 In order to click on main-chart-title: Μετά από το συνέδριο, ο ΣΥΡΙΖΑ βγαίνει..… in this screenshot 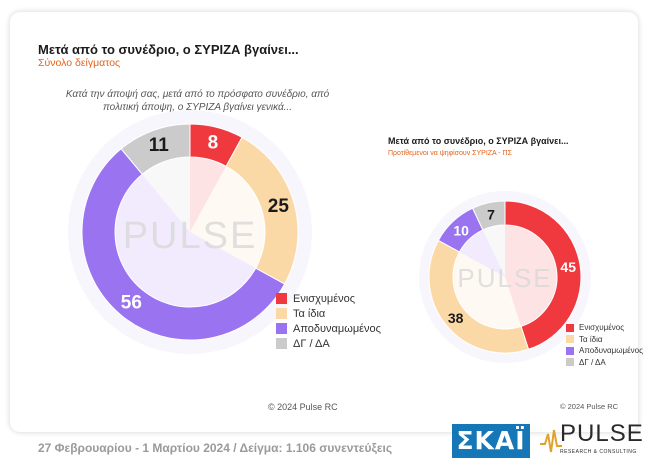, I will do `click(168, 49)`.